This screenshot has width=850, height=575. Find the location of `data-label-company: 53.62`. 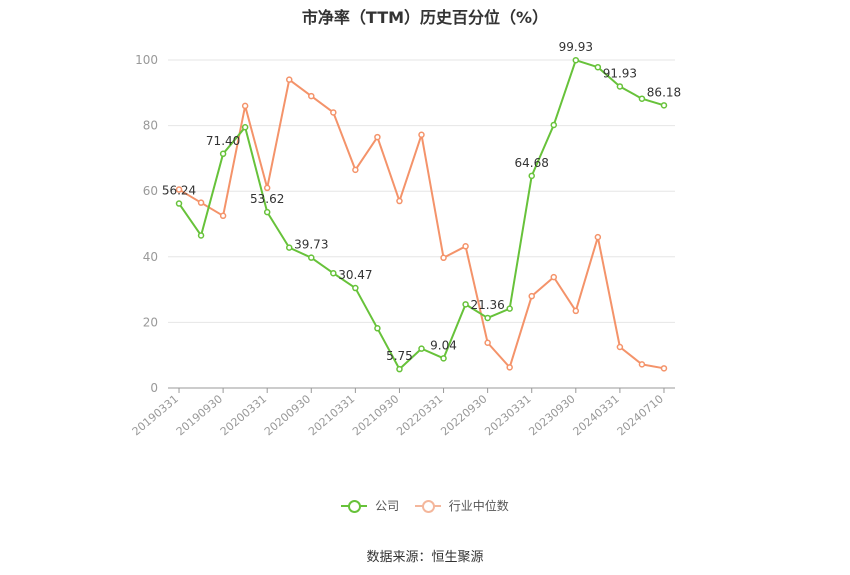

data-label-company: 53.62 is located at coordinates (267, 199).